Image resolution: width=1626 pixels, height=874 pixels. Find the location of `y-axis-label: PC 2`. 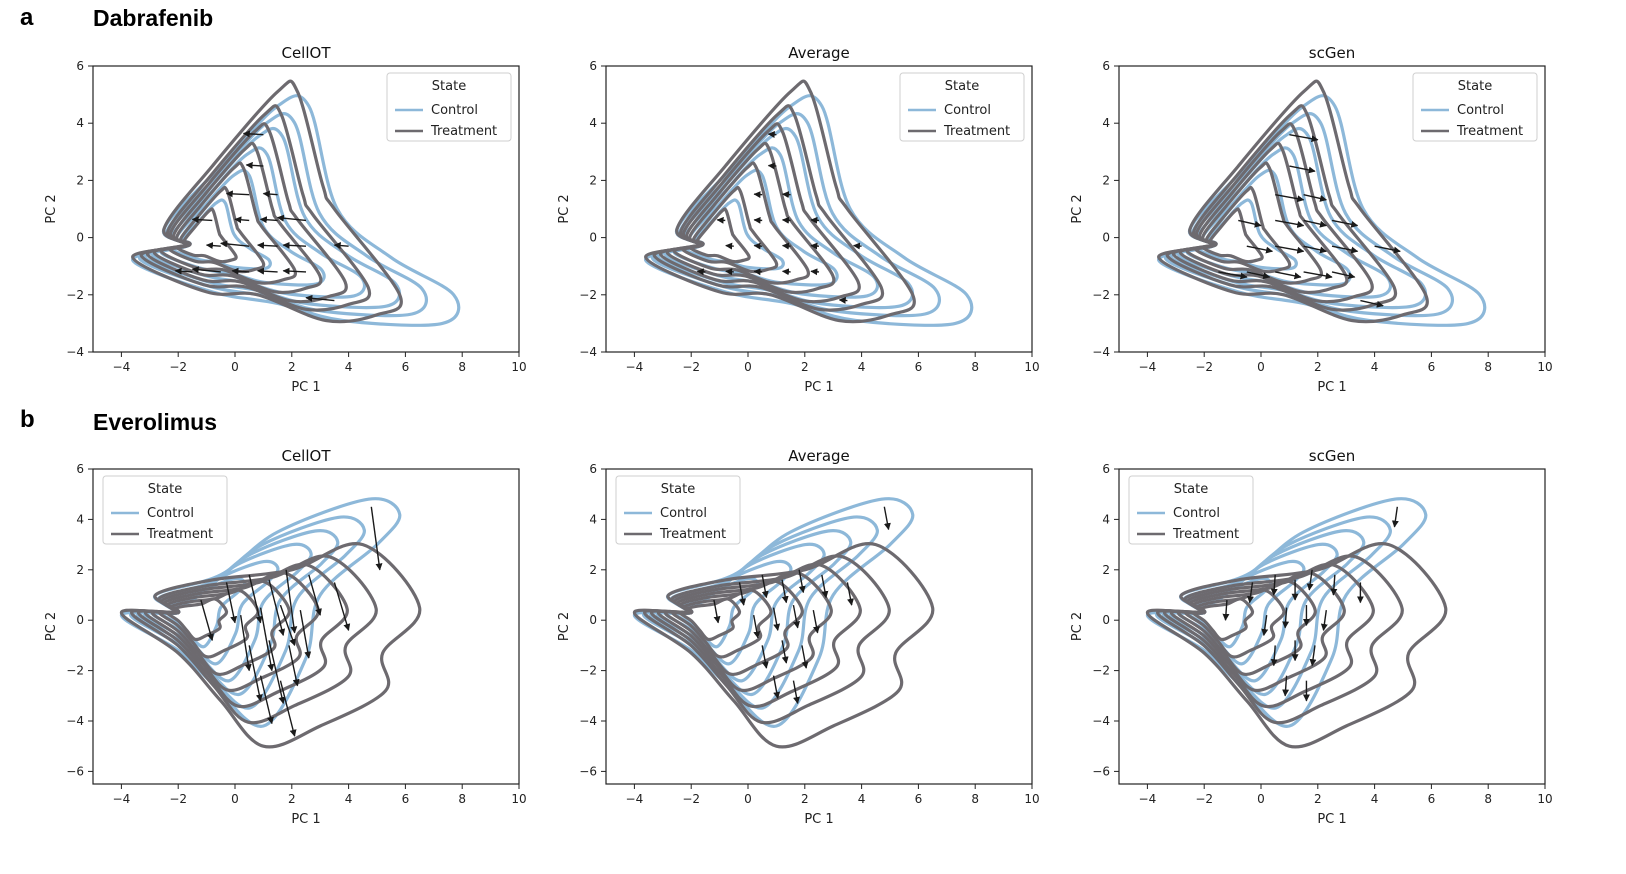

y-axis-label: PC 2 is located at coordinates (564, 626).